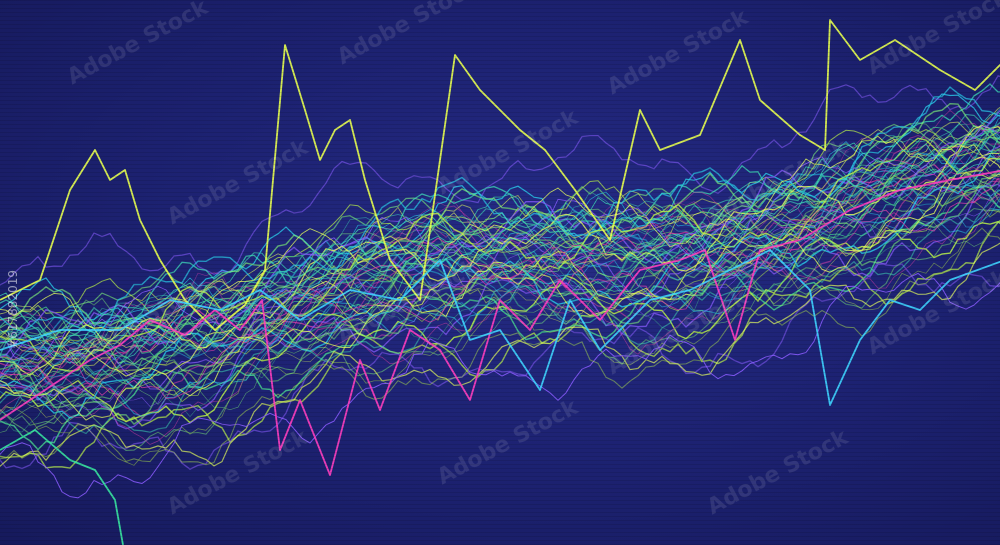 The height and width of the screenshot is (545, 1000). What do you see at coordinates (13, 309) in the screenshot?
I see `stock-id-label: #617882019` at bounding box center [13, 309].